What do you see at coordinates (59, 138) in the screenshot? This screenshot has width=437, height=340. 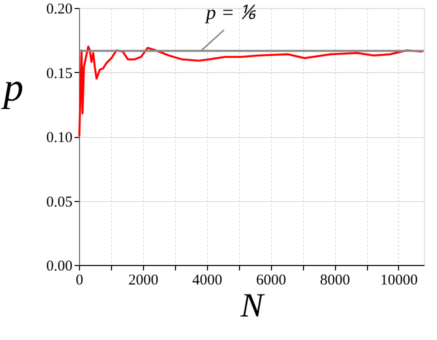 I see `y-tick-label: 0.10` at bounding box center [59, 138].